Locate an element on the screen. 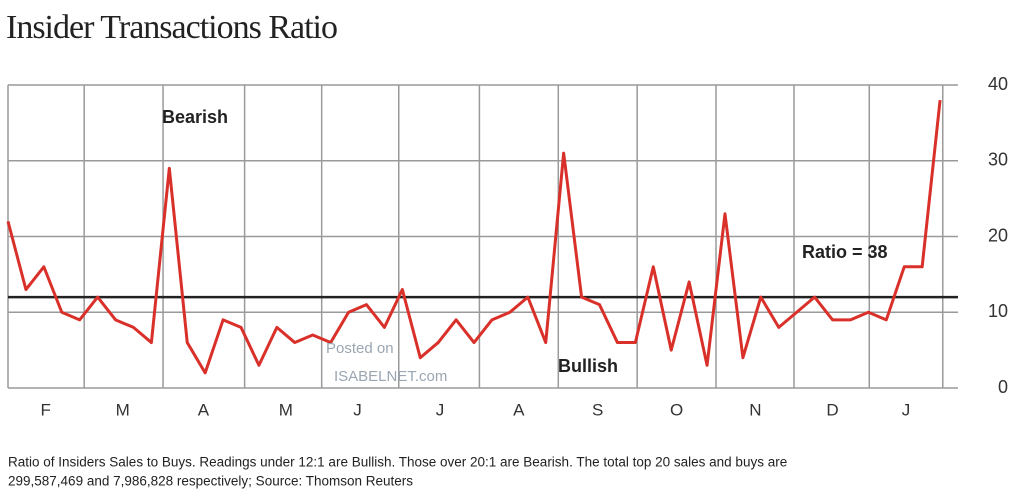 Image resolution: width=1024 pixels, height=498 pixels. x-tick-label: O is located at coordinates (676, 409).